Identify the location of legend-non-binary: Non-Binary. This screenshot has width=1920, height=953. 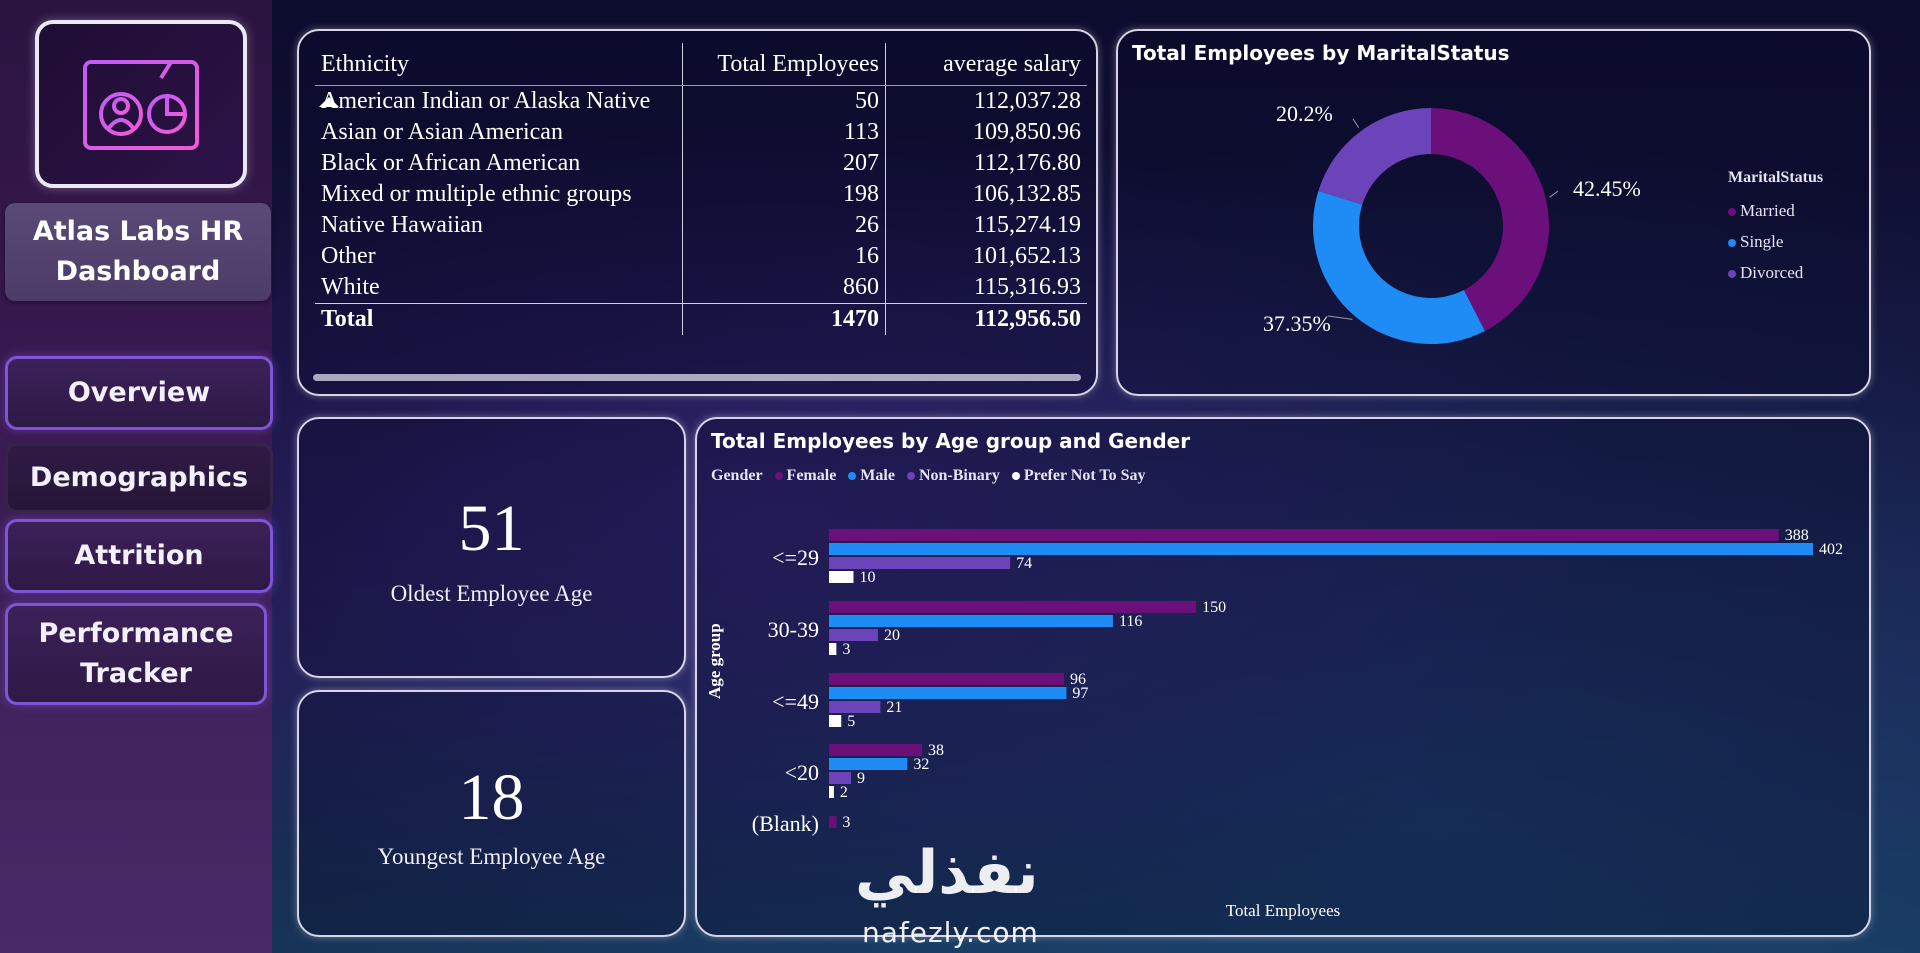
(953, 476).